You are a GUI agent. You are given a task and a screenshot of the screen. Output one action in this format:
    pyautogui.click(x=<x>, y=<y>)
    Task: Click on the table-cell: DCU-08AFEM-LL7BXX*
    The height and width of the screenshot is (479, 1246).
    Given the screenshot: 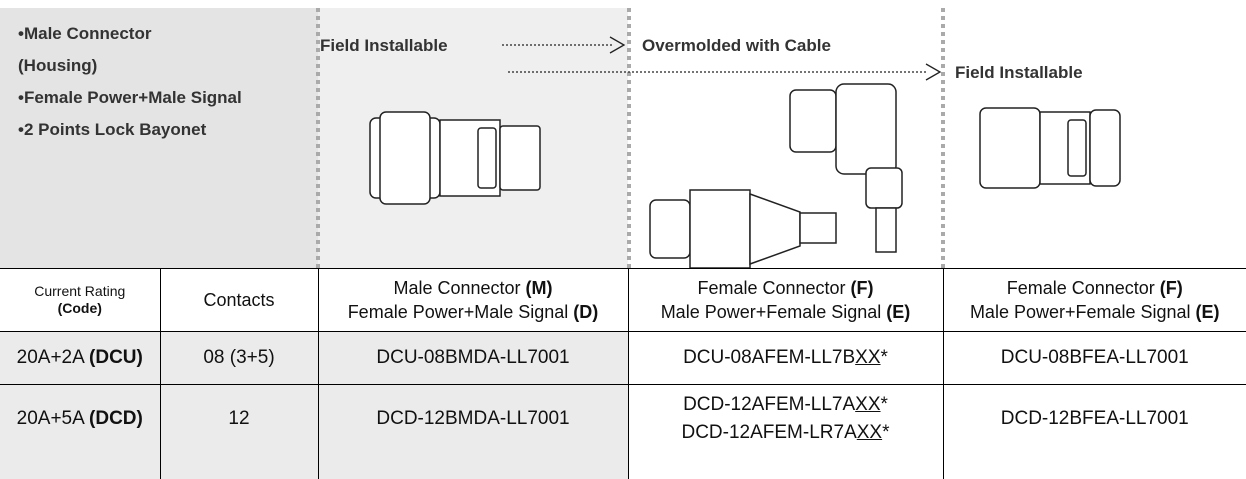 What is the action you would take?
    pyautogui.click(x=785, y=358)
    